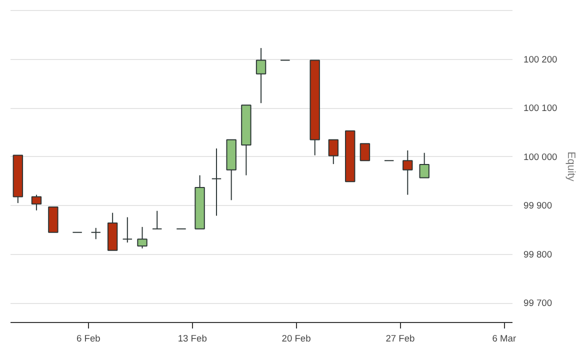 This screenshot has height=360, width=580. I want to click on x-tick-label: 20 Feb, so click(296, 339).